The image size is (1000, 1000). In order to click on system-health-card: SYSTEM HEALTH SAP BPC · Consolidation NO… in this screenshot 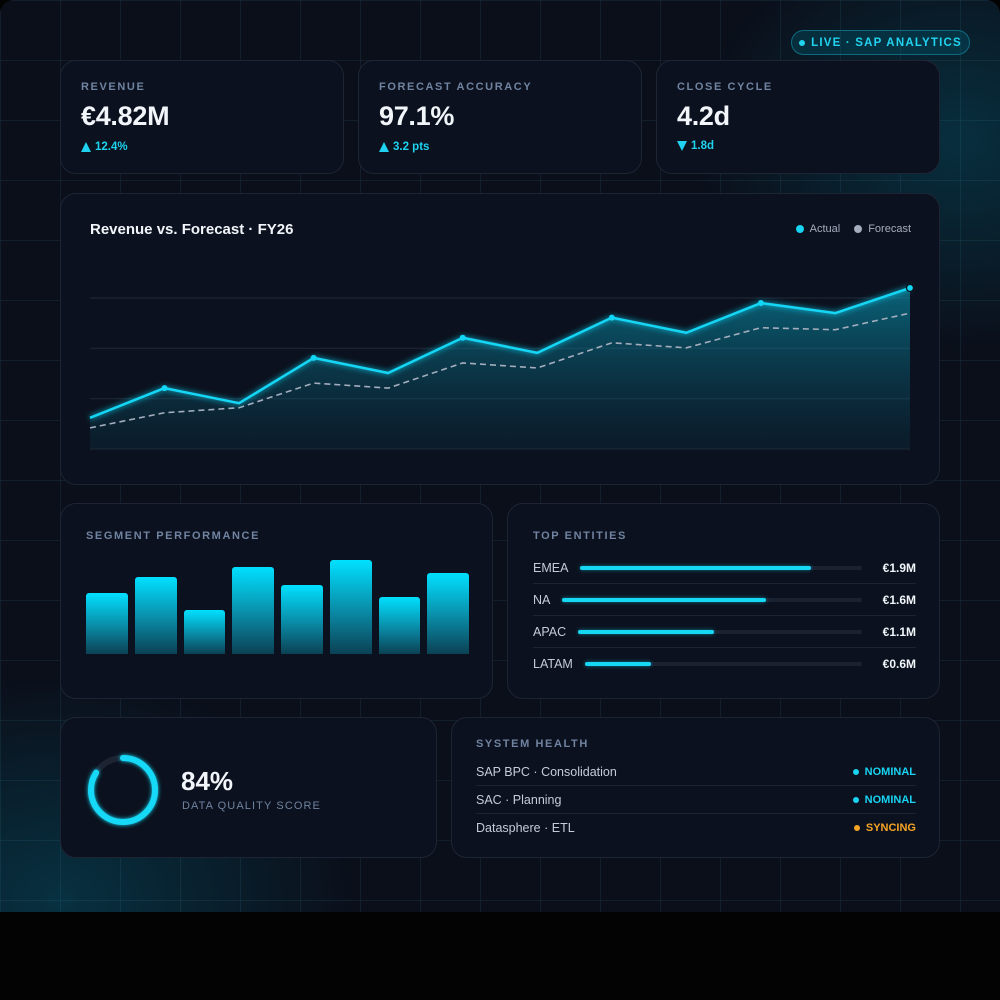, I will do `click(695, 787)`.